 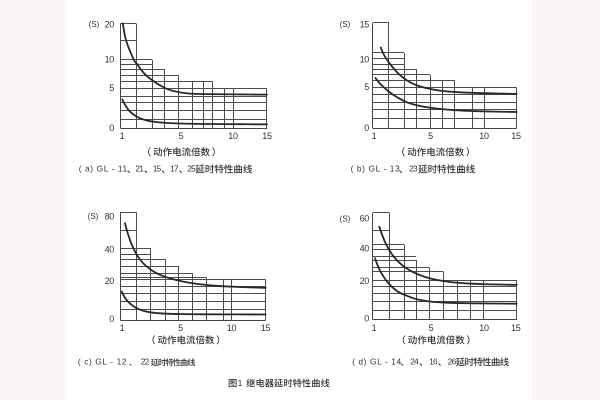 What do you see at coordinates (145, 362) in the screenshot?
I see `svg-text: 22` at bounding box center [145, 362].